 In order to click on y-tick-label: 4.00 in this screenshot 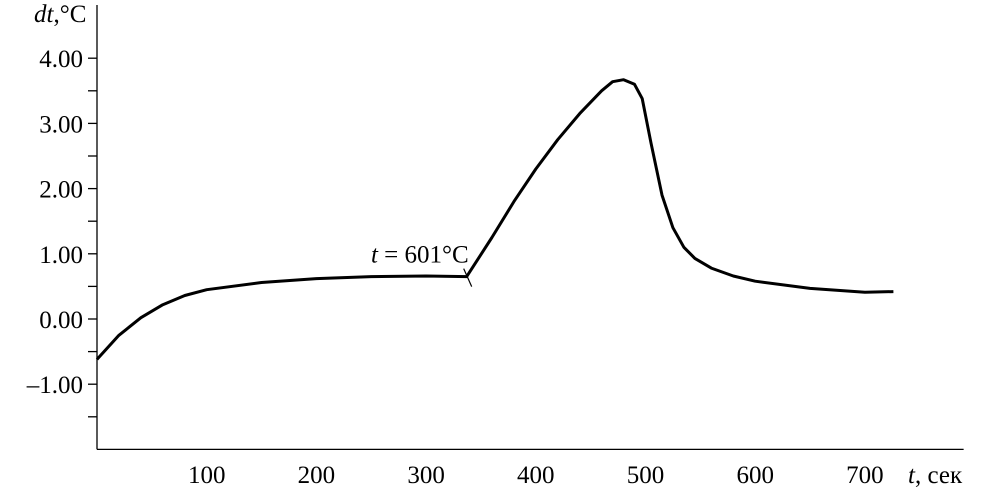, I will do `click(61, 59)`.